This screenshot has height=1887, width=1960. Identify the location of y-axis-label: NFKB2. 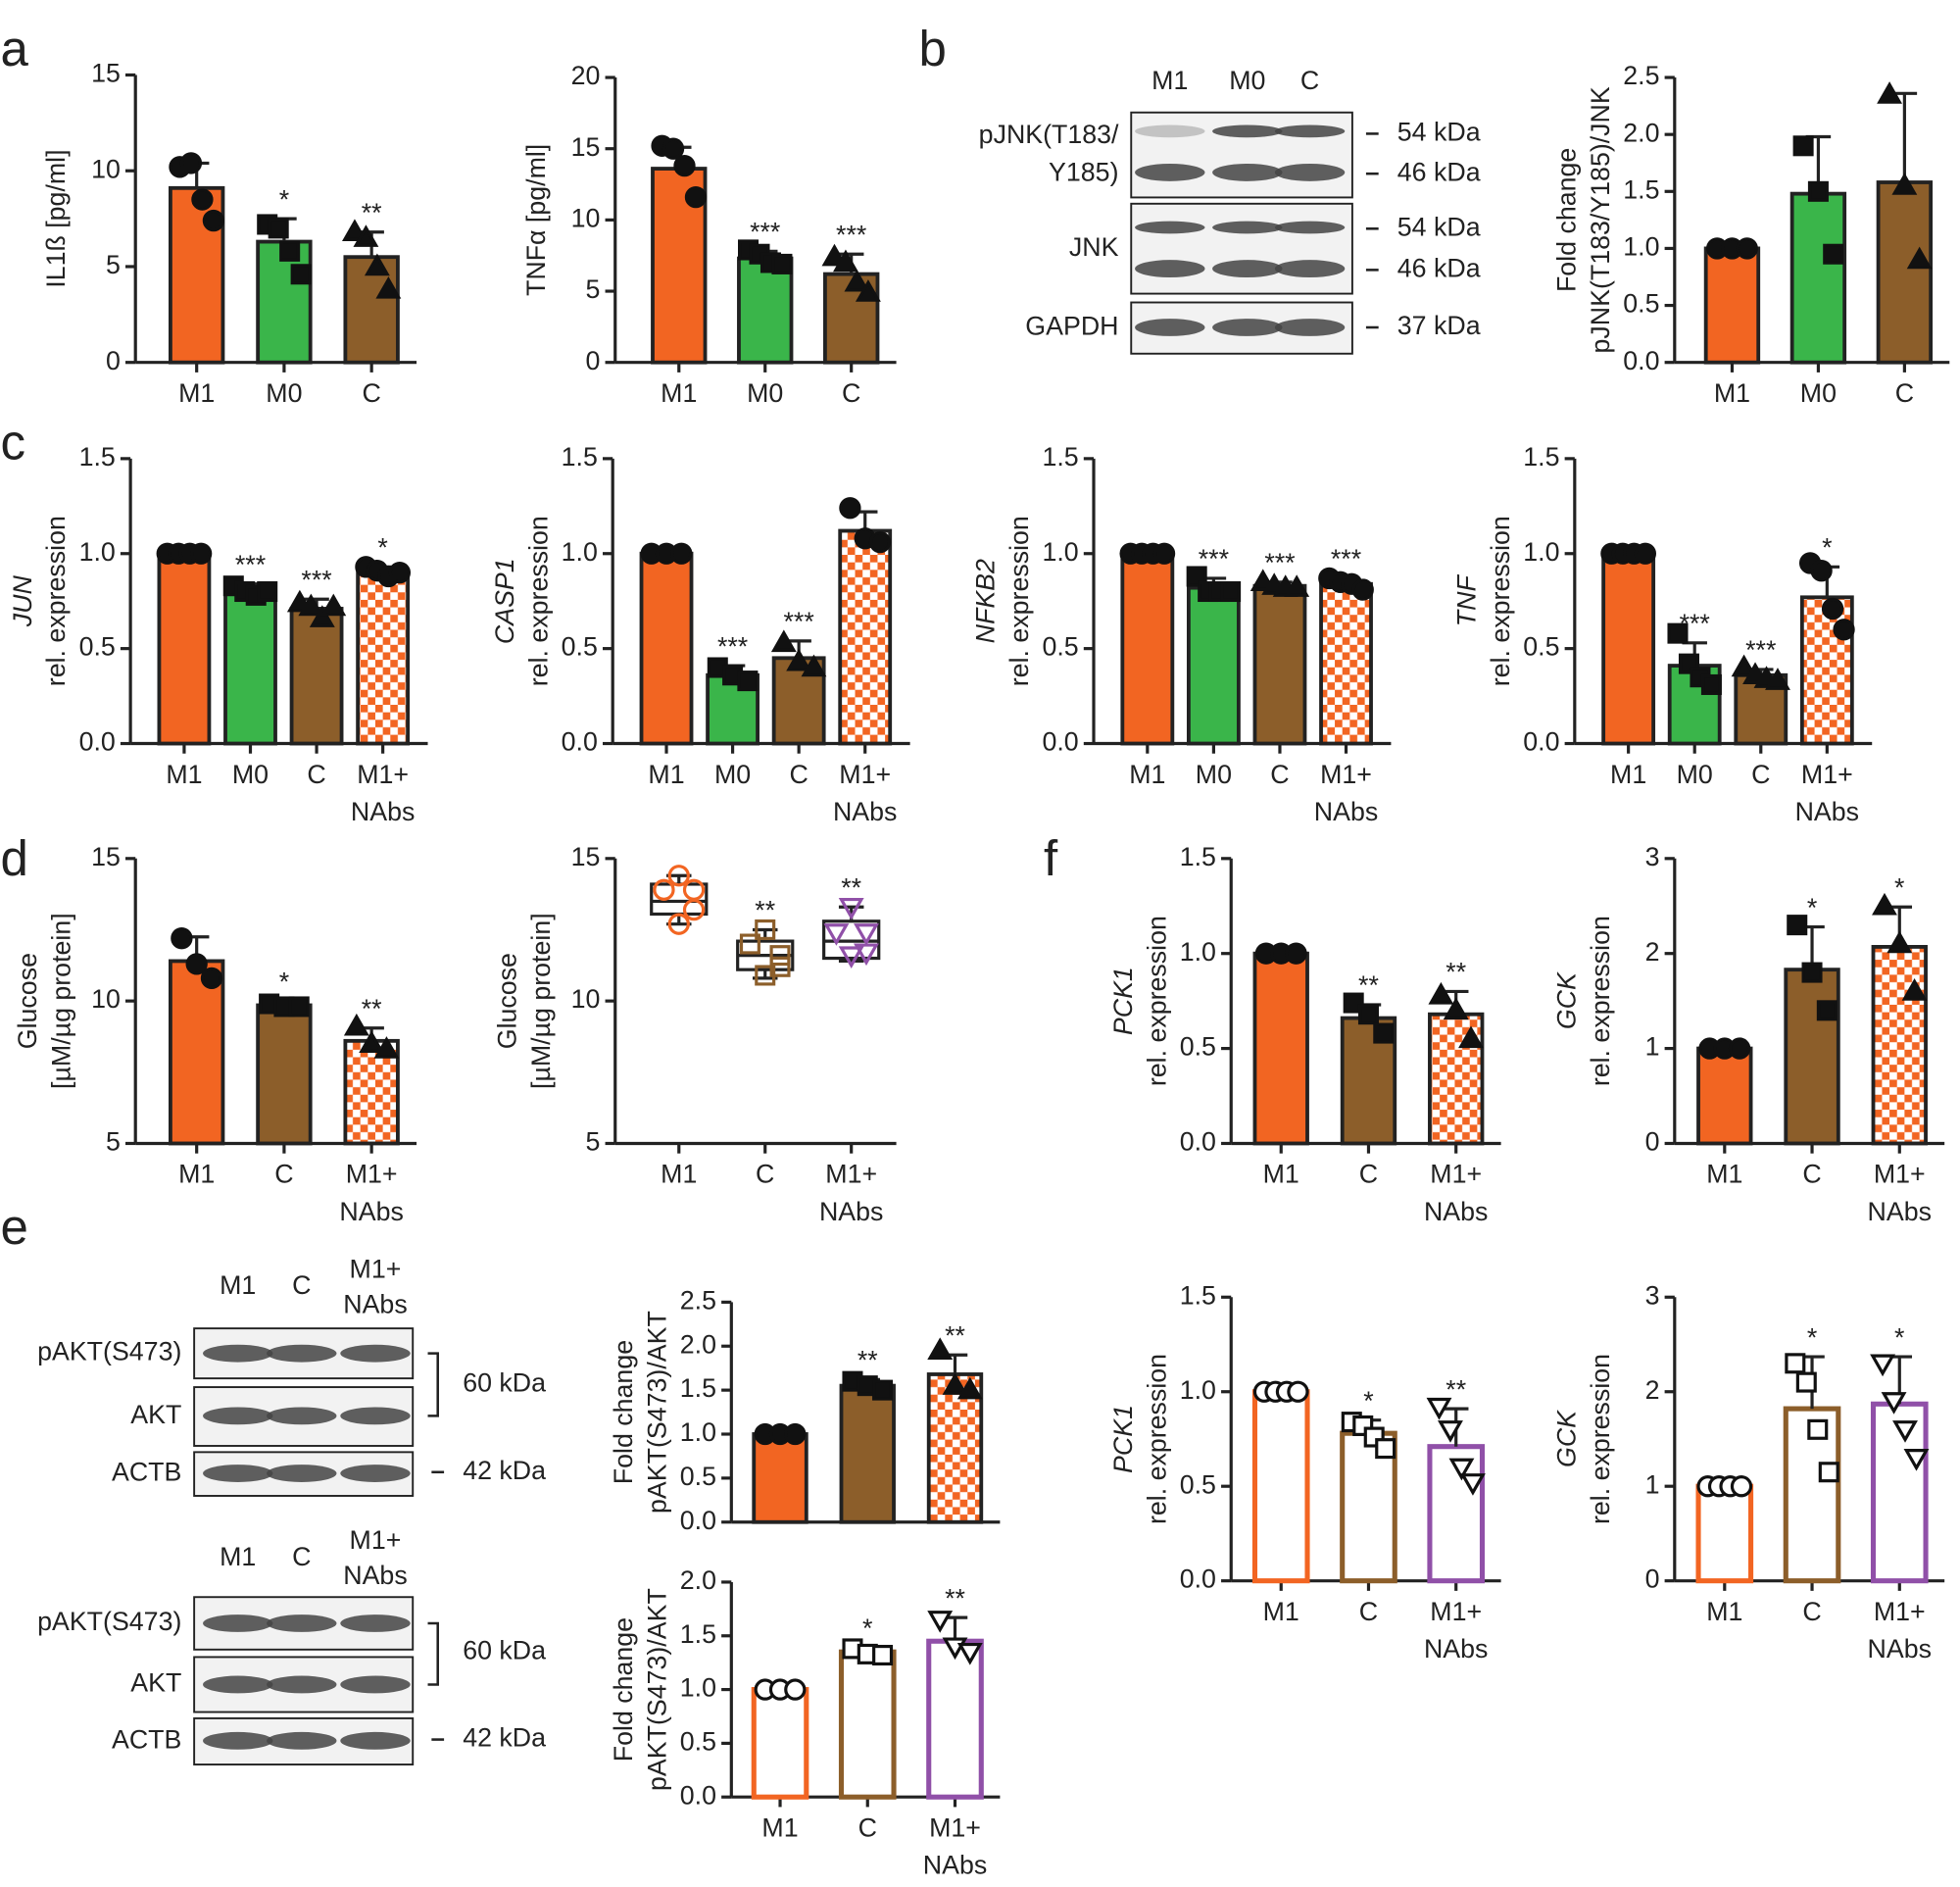
(986, 601).